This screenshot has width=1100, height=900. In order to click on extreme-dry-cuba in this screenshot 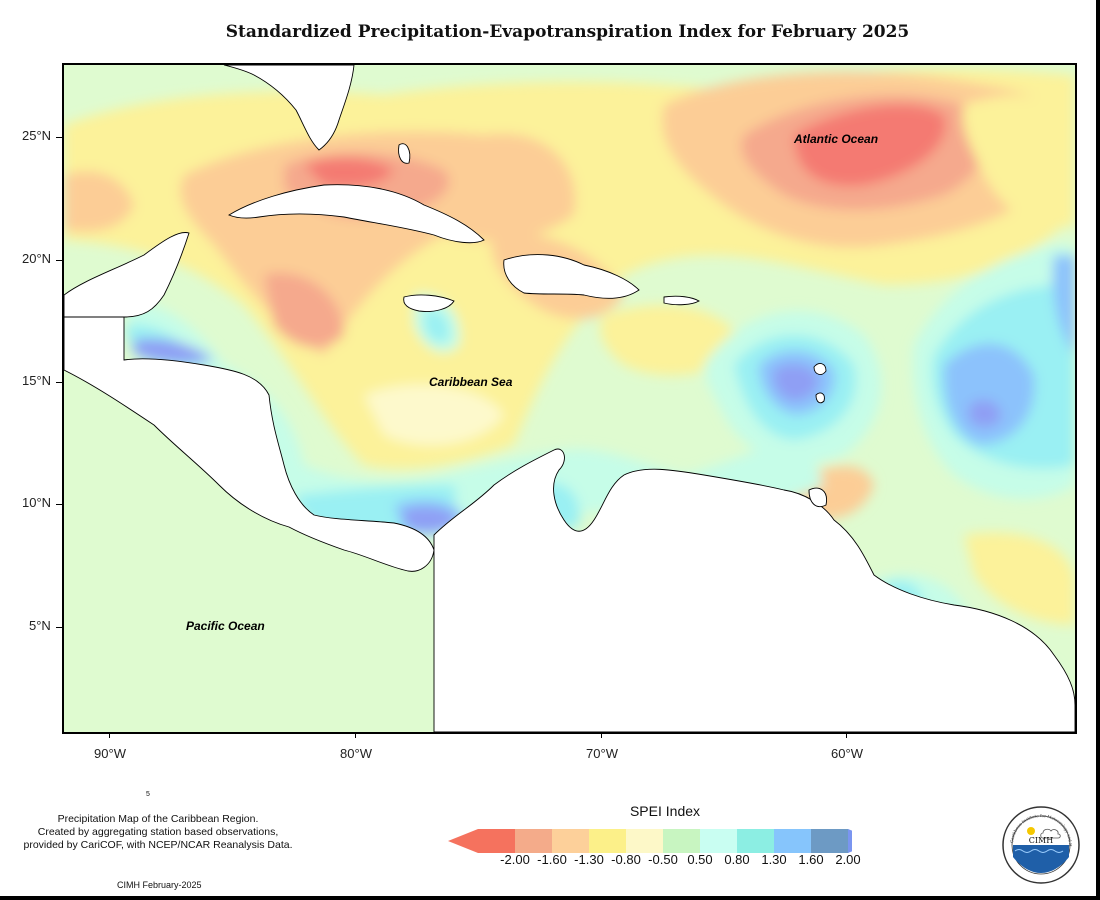, I will do `click(349, 172)`.